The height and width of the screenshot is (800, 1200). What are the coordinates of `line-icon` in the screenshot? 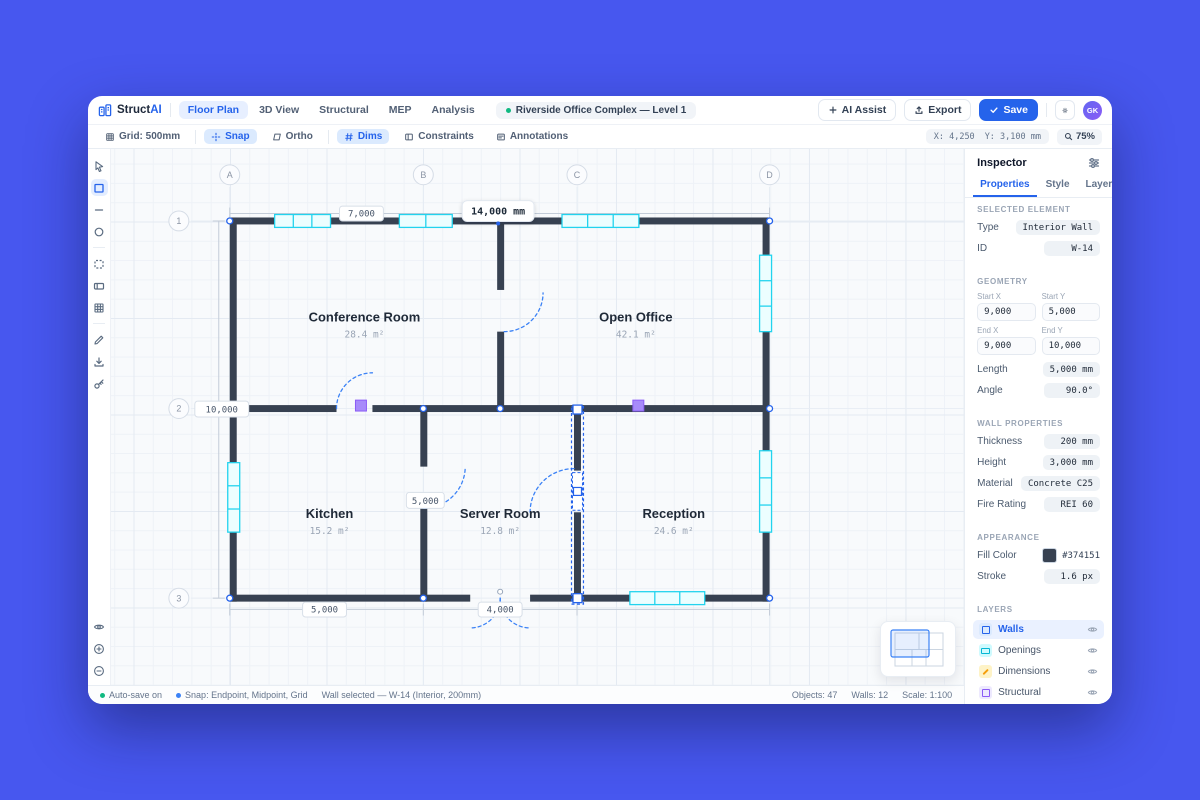 It's located at (99, 209).